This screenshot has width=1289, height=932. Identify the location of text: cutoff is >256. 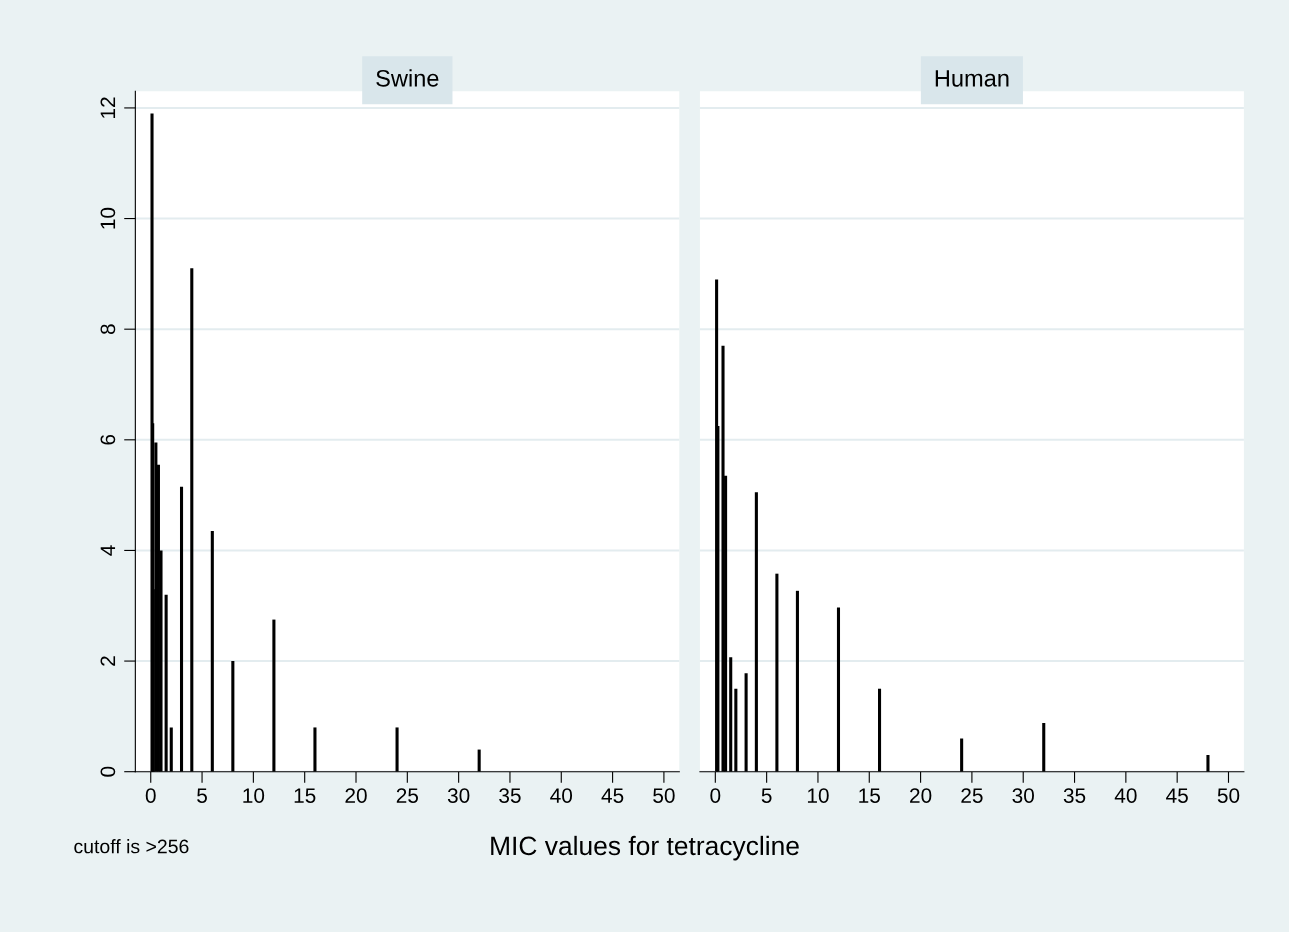
(131, 846).